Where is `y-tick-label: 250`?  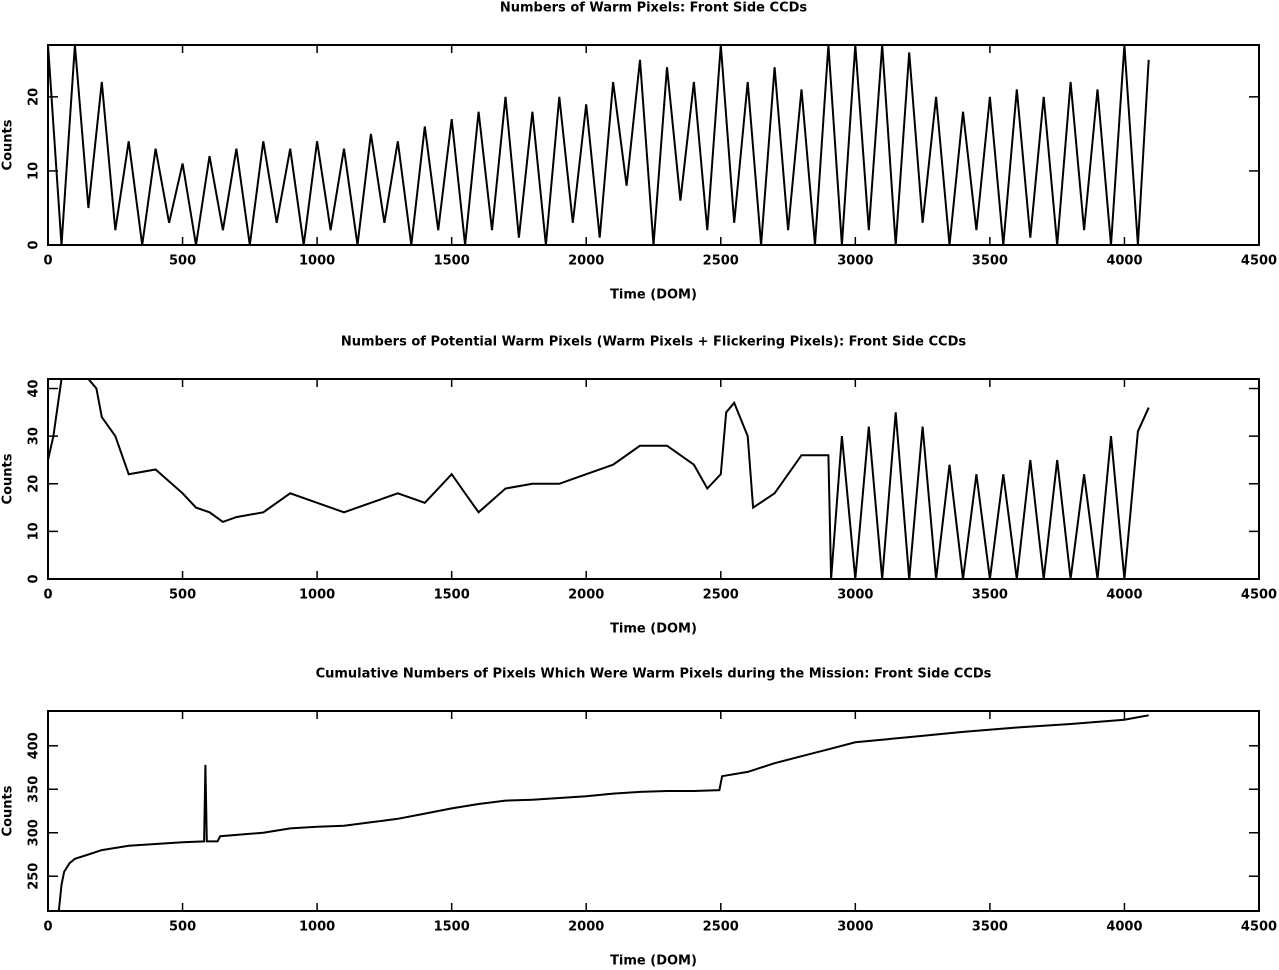
y-tick-label: 250 is located at coordinates (34, 876).